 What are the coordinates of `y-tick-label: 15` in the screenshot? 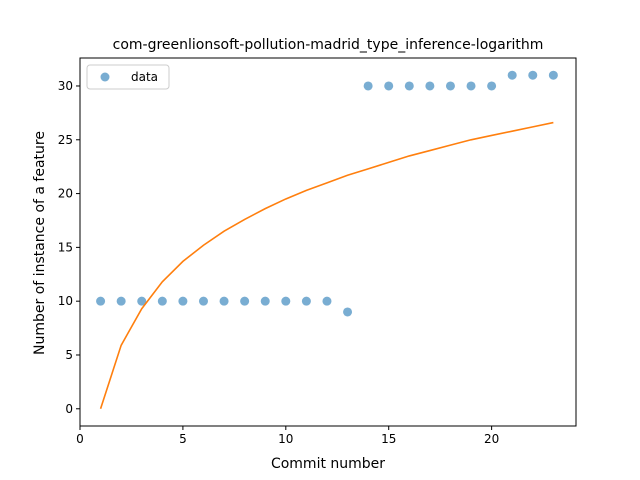 It's located at (65, 247).